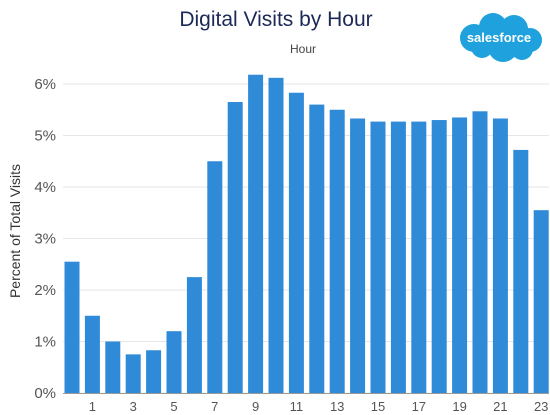  What do you see at coordinates (500, 406) in the screenshot?
I see `x-tick-label: 21` at bounding box center [500, 406].